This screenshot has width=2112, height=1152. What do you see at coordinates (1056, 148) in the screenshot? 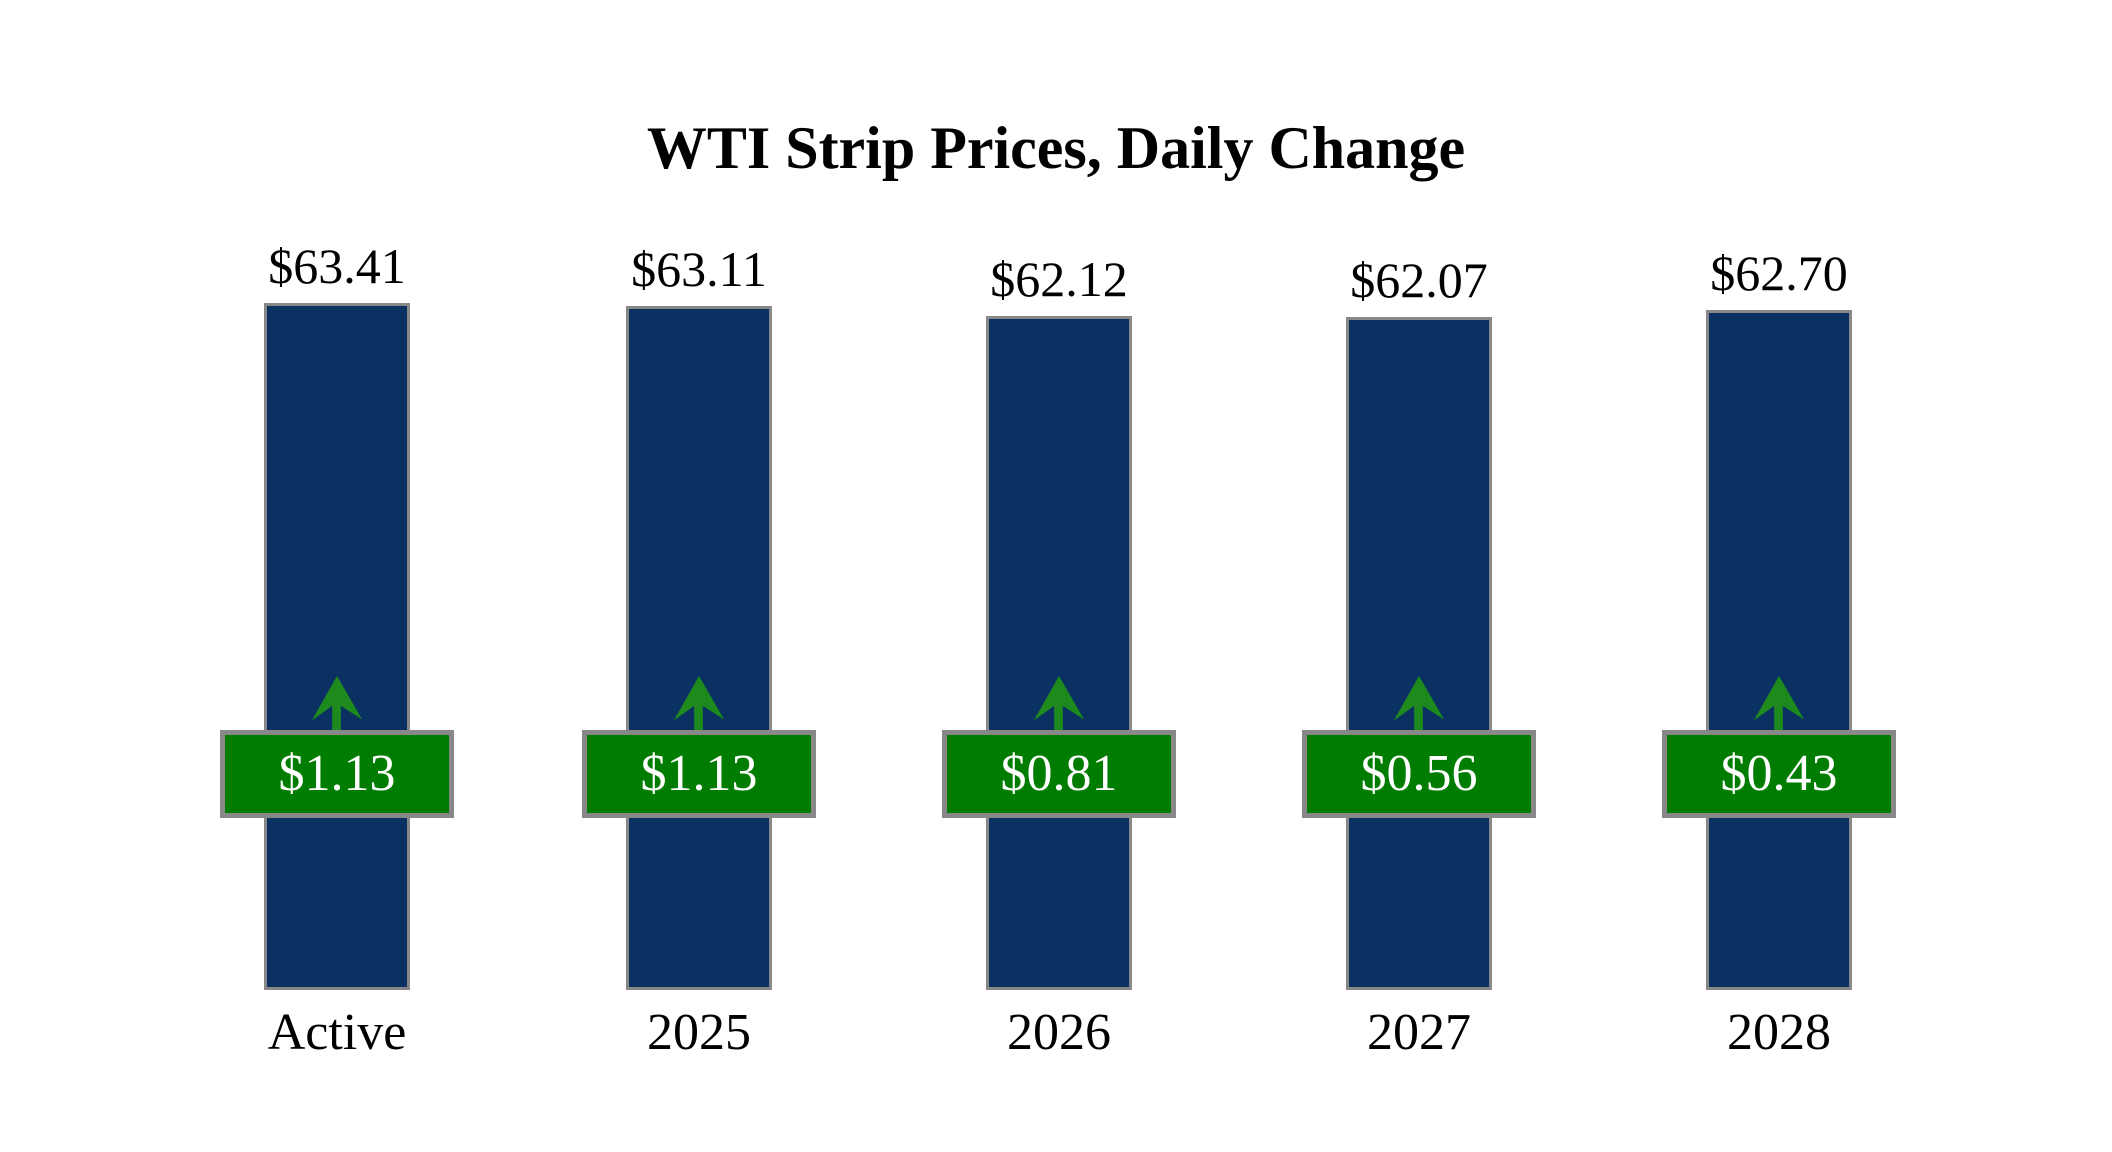
I see `chart-title: WTI Strip Prices, Daily Change` at bounding box center [1056, 148].